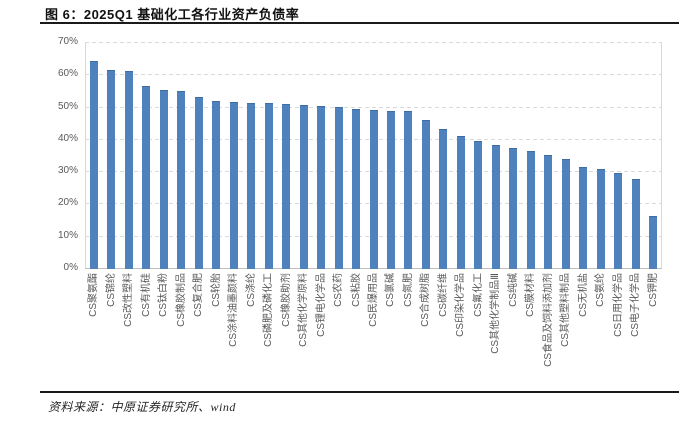 The height and width of the screenshot is (422, 700). Describe the element at coordinates (67, 138) in the screenshot. I see `y-tick-label: 40%` at that location.